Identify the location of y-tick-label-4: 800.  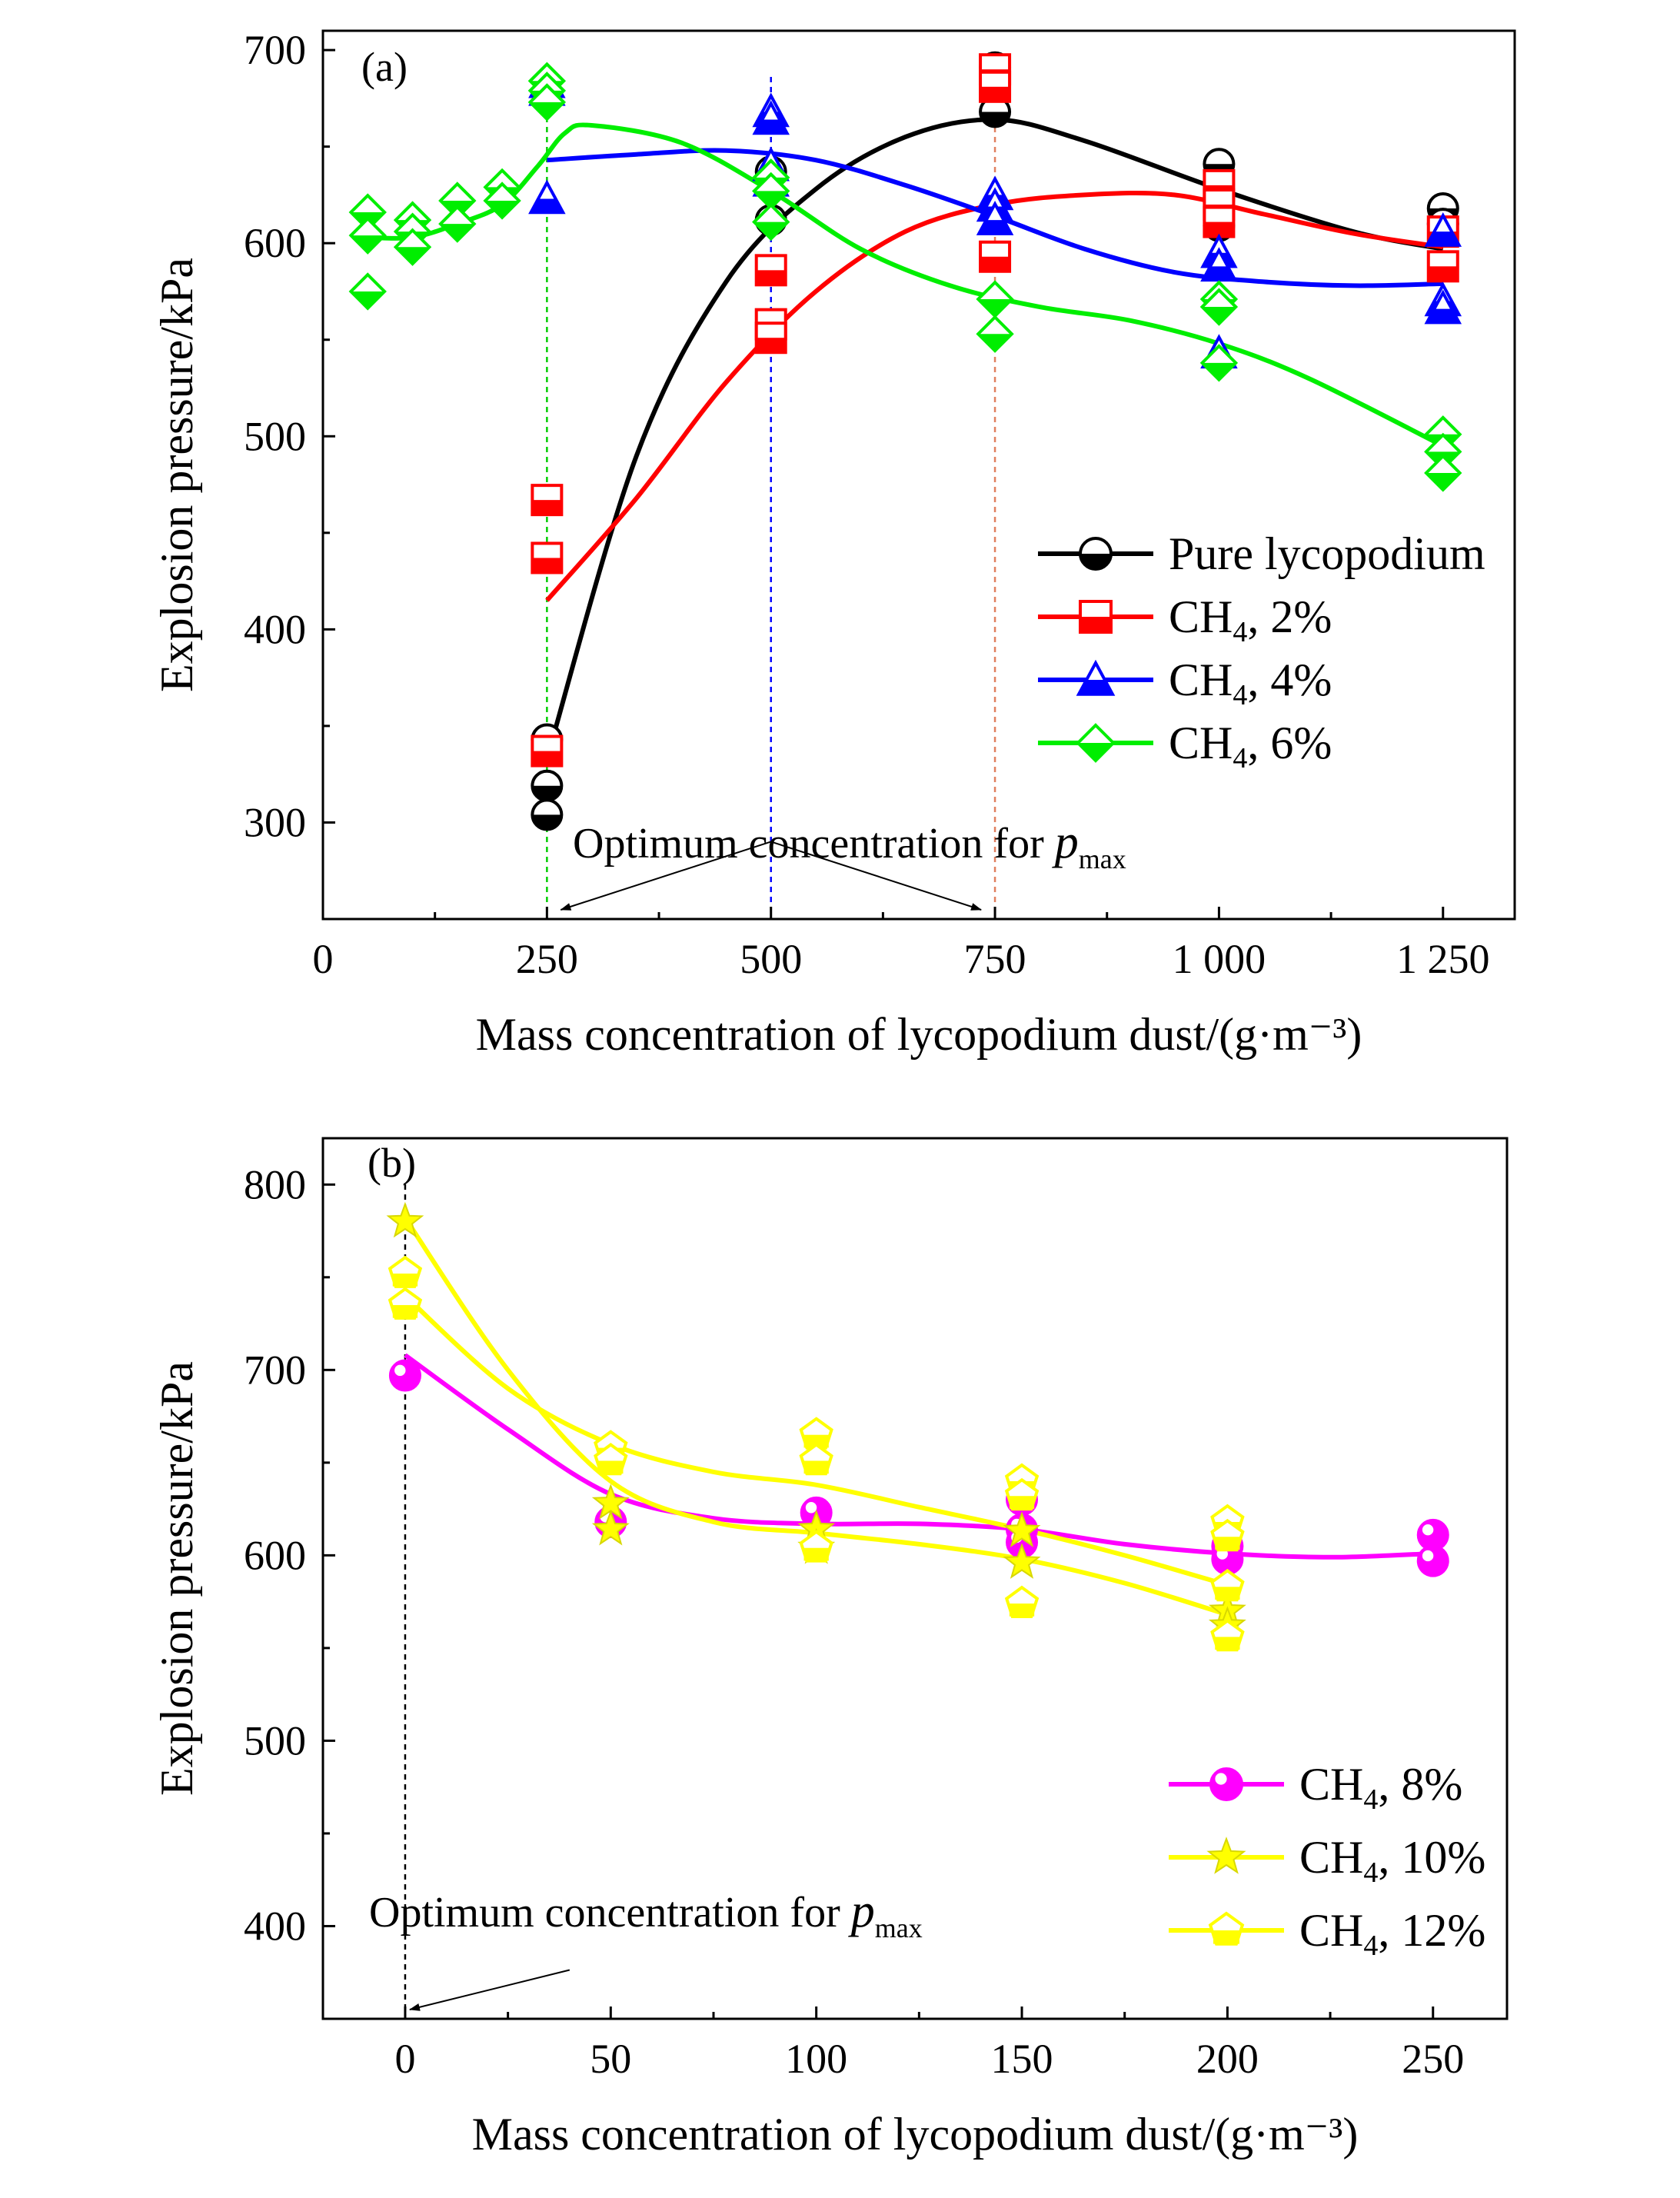
(275, 1184).